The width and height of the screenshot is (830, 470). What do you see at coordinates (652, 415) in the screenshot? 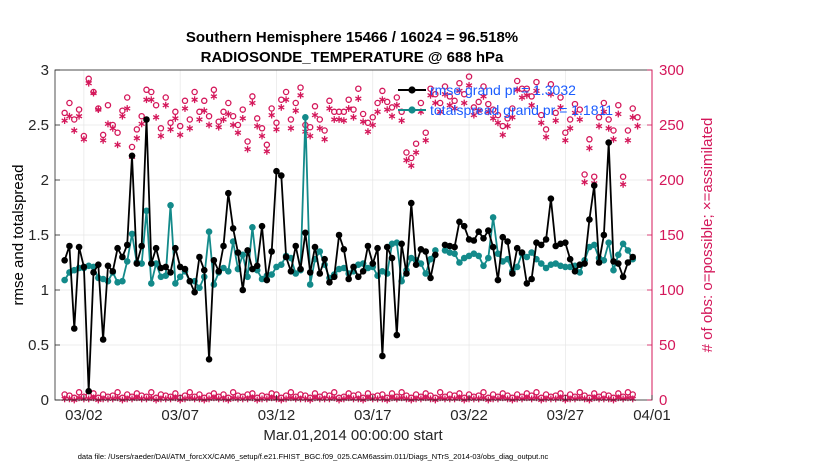
I see `x-tick-label: 04/01` at bounding box center [652, 415].